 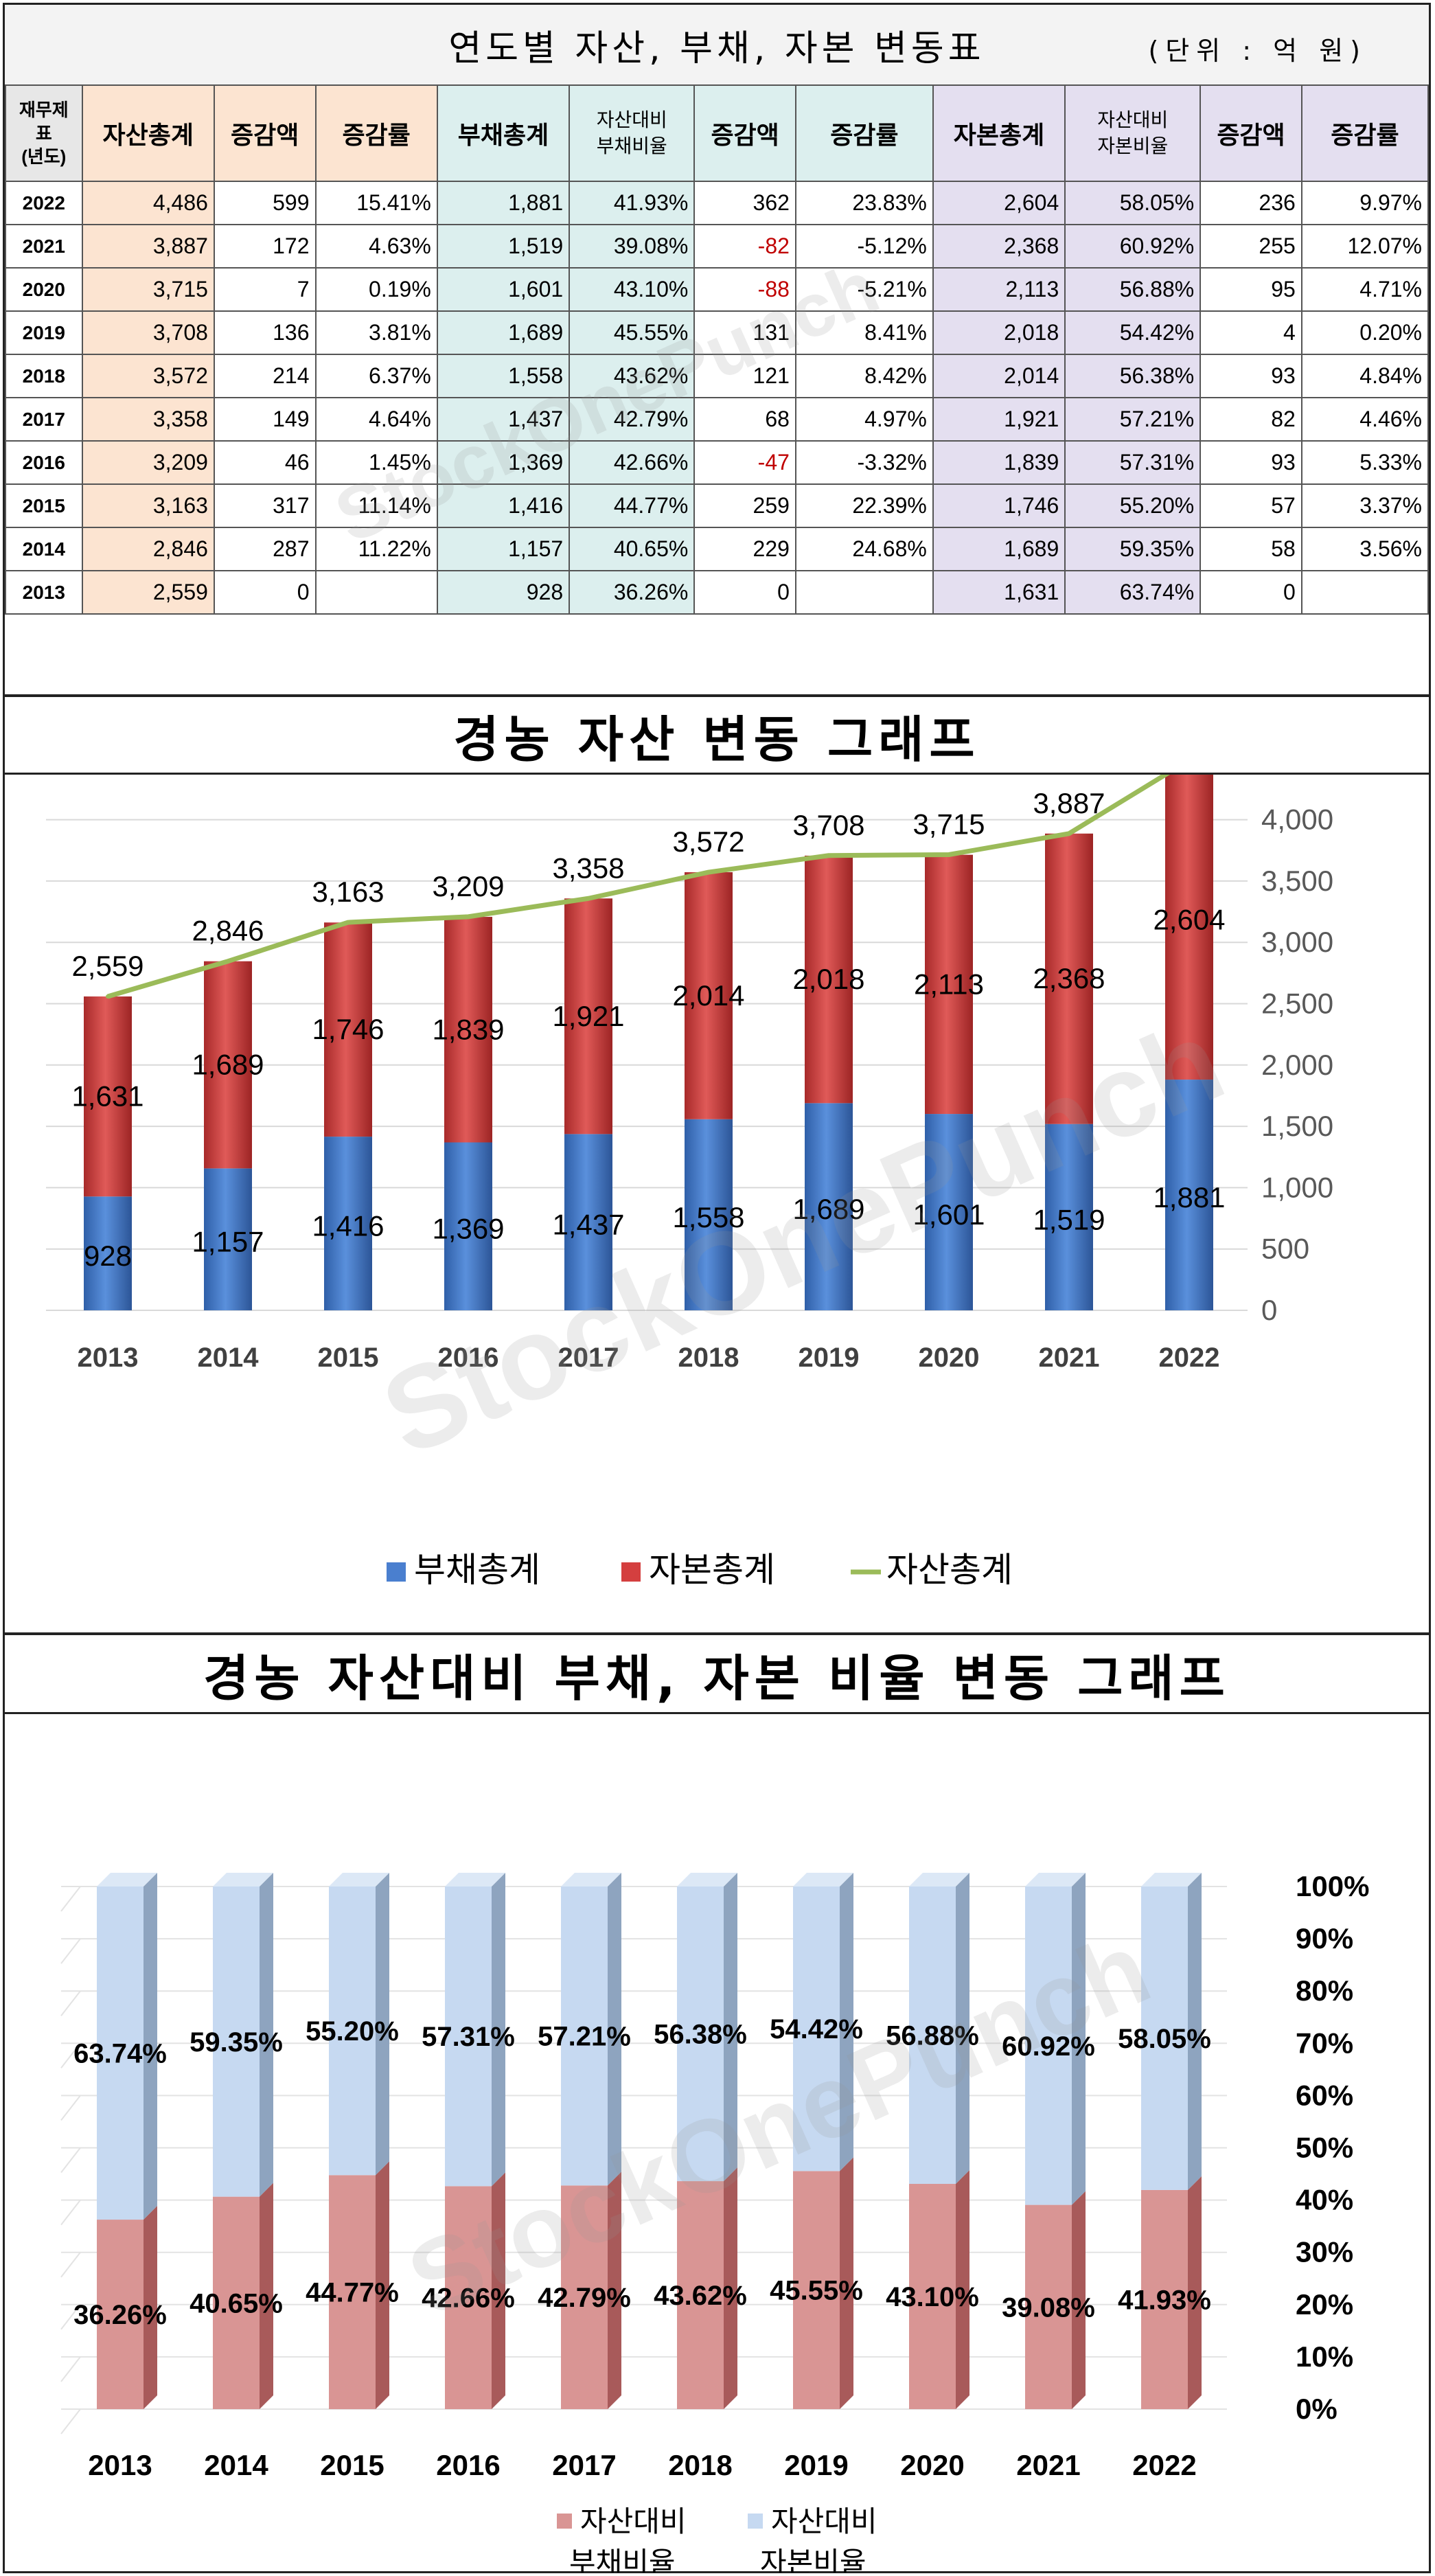 What do you see at coordinates (948, 1214) in the screenshot?
I see `debt-value-label: 1,601` at bounding box center [948, 1214].